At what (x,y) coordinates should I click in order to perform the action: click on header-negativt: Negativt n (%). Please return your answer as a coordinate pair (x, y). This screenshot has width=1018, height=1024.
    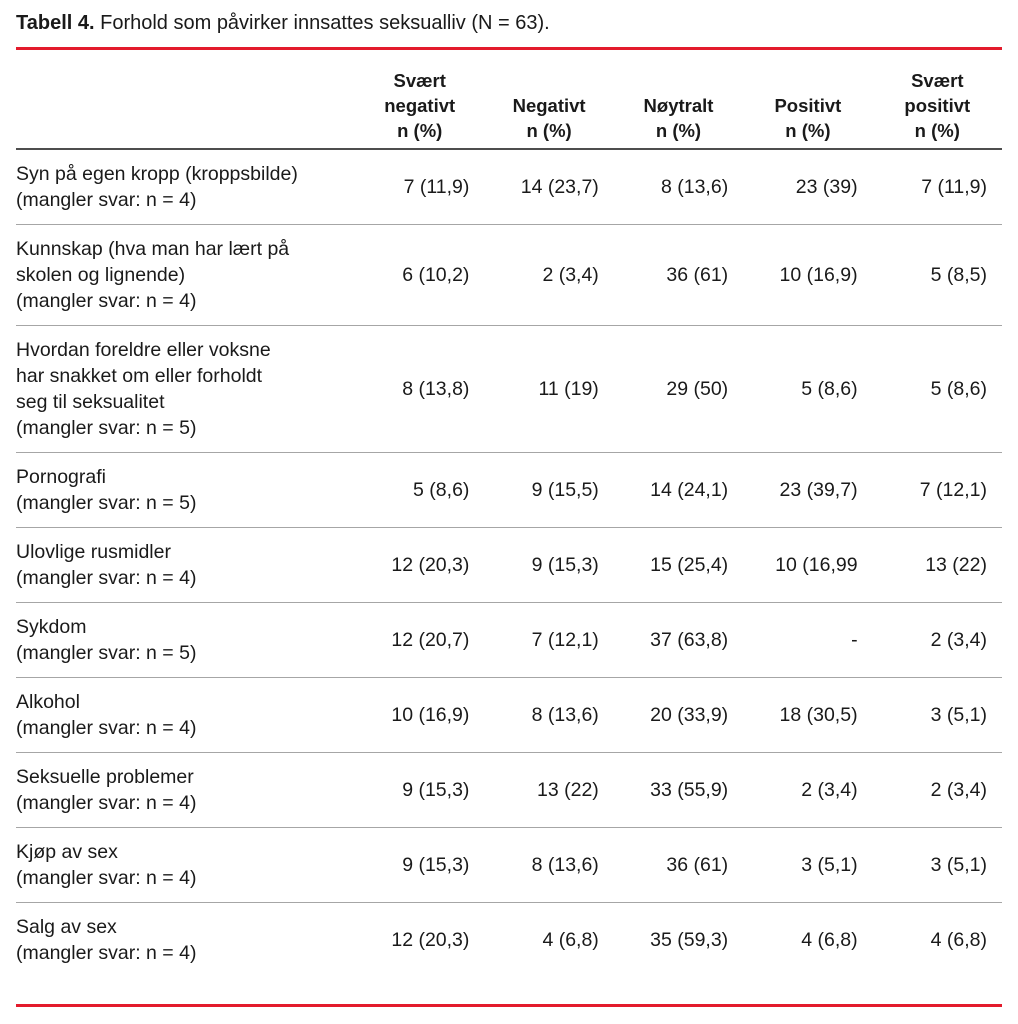
    Looking at the image, I should click on (549, 100).